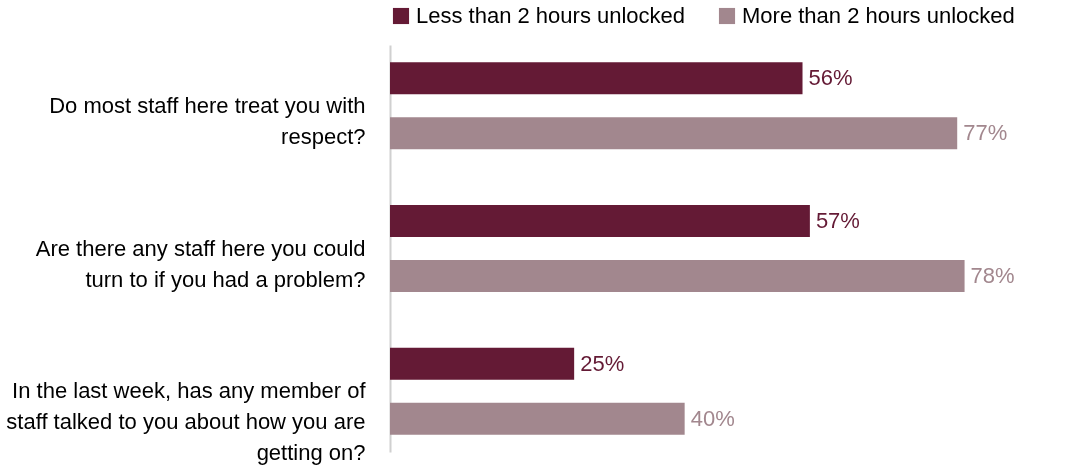 The image size is (1073, 476). What do you see at coordinates (207, 120) in the screenshot?
I see `y-tick-label: Do most staff here treat you with respect?` at bounding box center [207, 120].